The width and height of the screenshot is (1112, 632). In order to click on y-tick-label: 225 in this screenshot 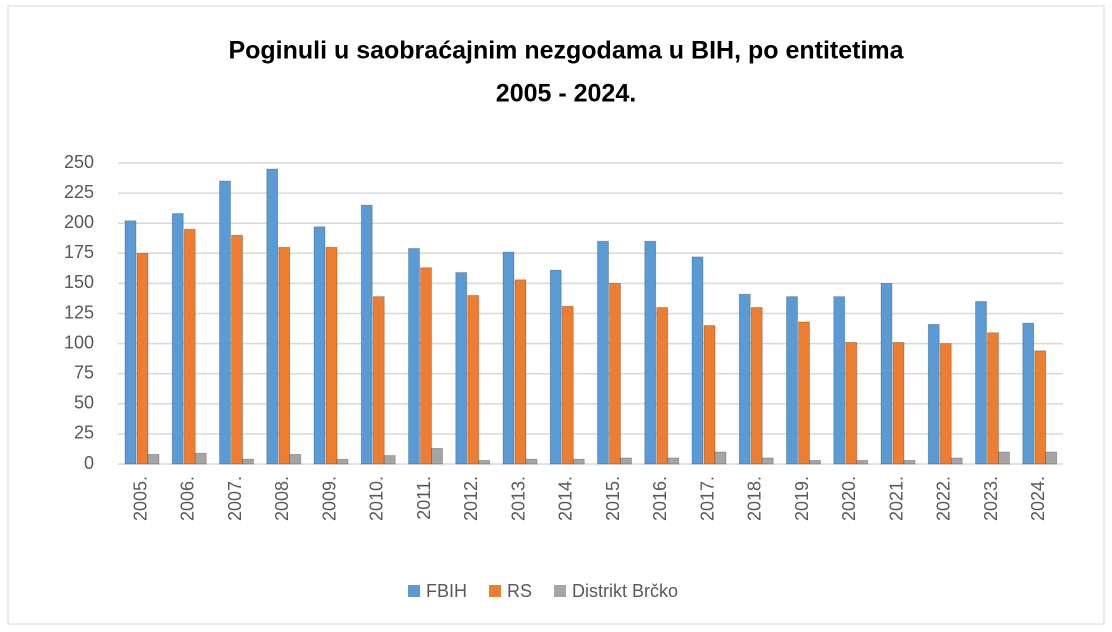, I will do `click(79, 192)`.